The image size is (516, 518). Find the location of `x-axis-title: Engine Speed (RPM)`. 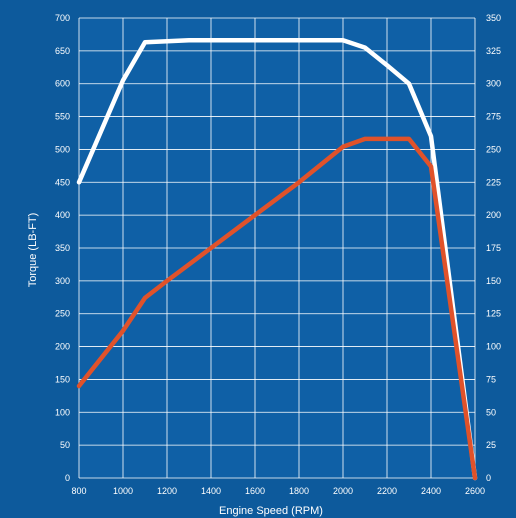

x-axis-title: Engine Speed (RPM) is located at coordinates (271, 511).